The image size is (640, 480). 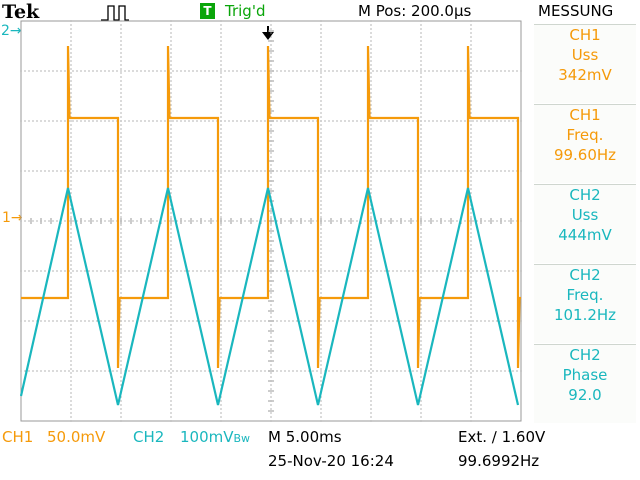 I want to click on measurement-slot-5: CH2 Phase 92.0, so click(x=585, y=383).